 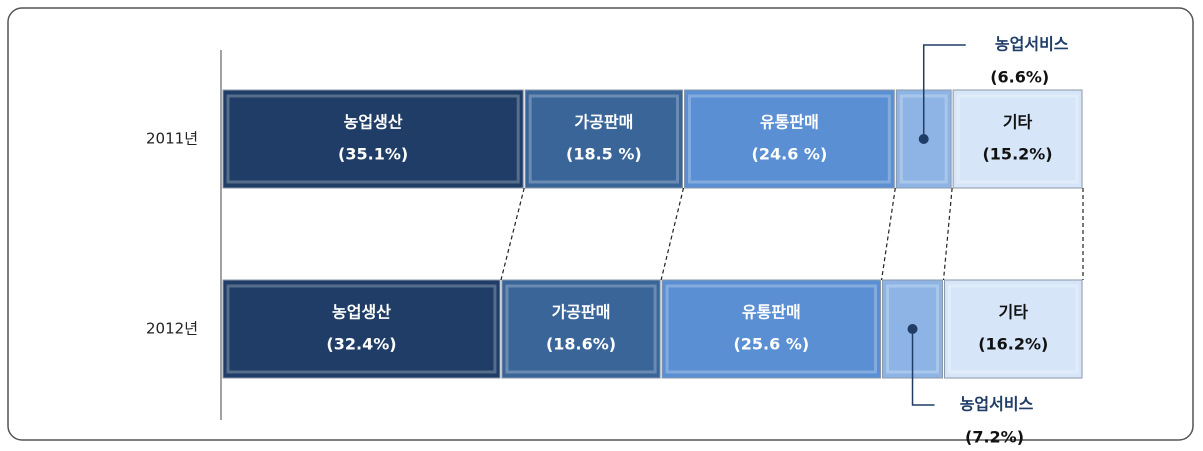 What do you see at coordinates (581, 344) in the screenshot?
I see `segment-value: (18.6%)` at bounding box center [581, 344].